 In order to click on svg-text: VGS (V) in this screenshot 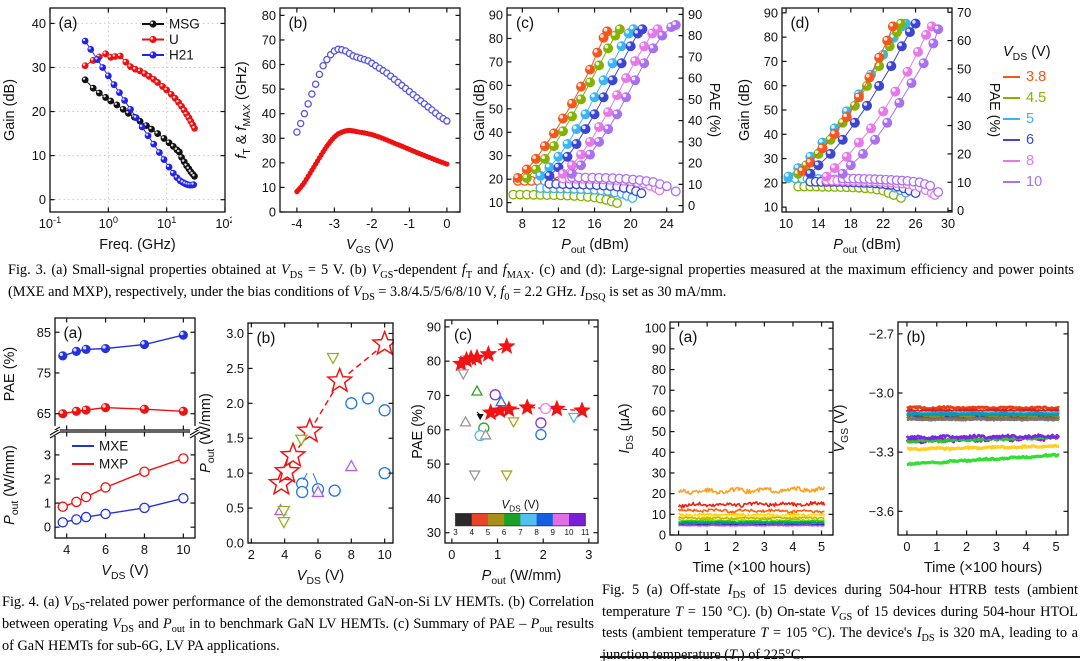, I will do `click(370, 246)`.